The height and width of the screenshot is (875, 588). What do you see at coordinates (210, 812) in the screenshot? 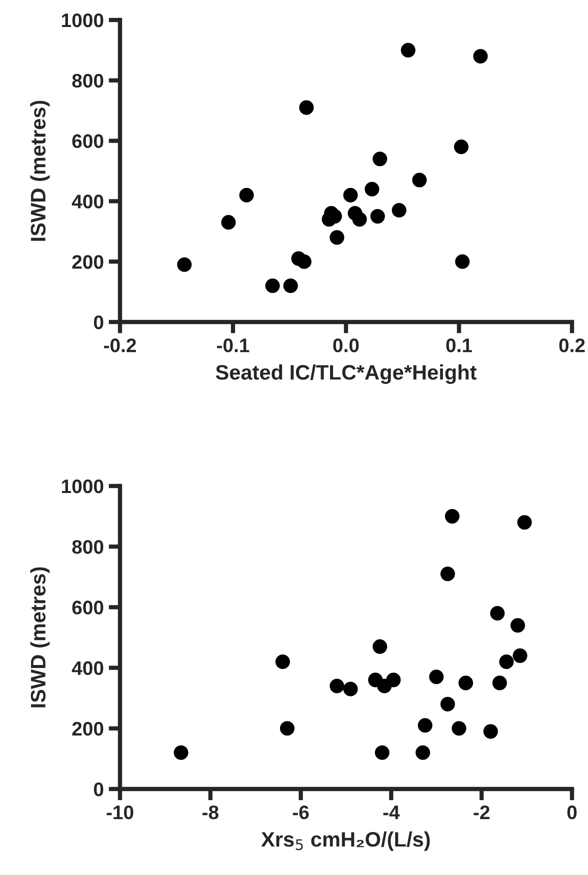
I see `x-tick-label: -8` at bounding box center [210, 812].